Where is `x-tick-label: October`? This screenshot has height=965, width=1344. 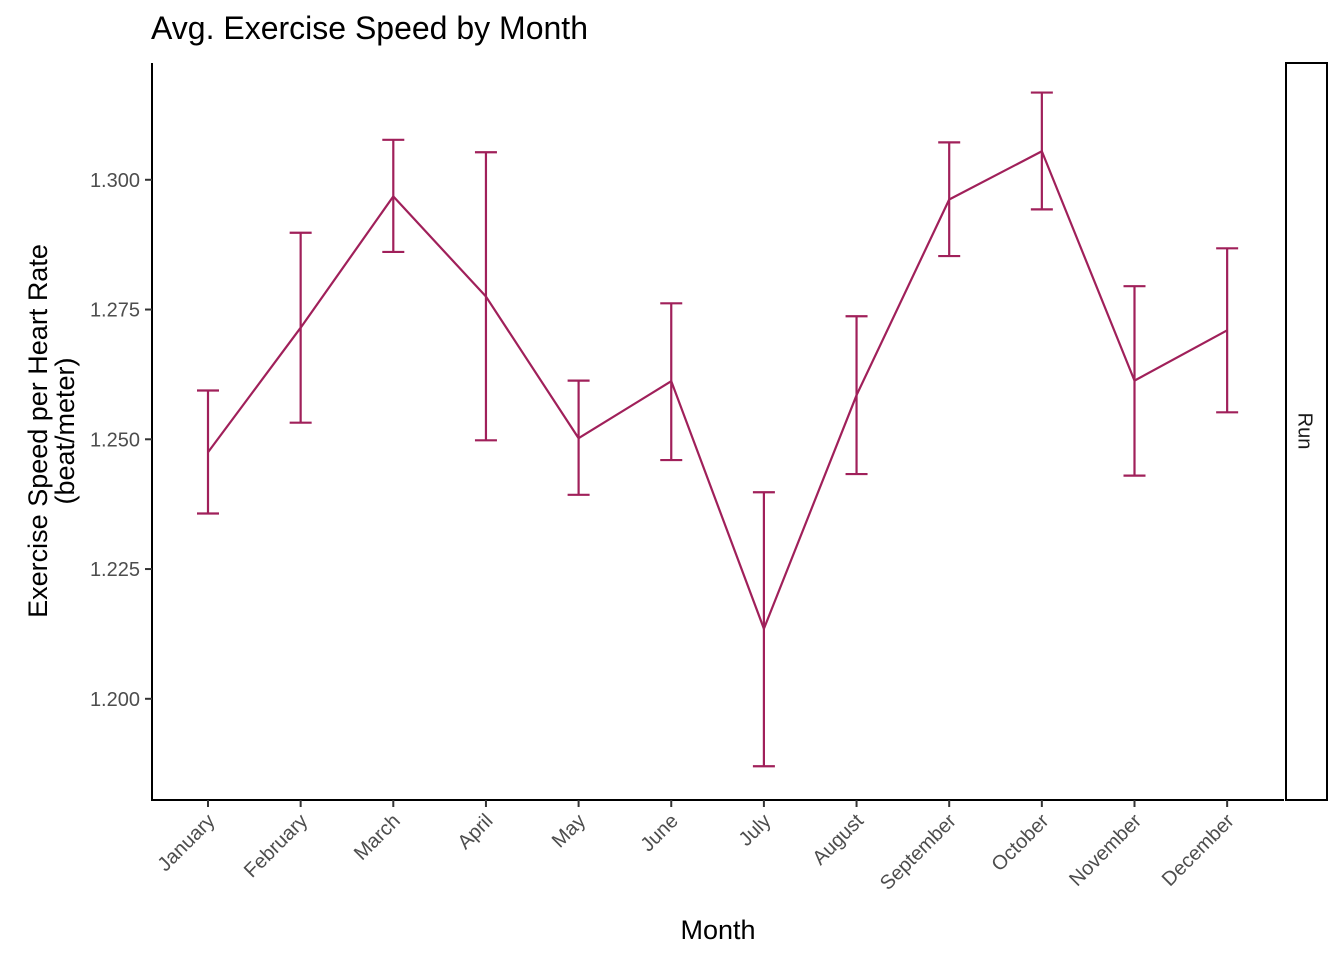
x-tick-label: October is located at coordinates (1021, 843).